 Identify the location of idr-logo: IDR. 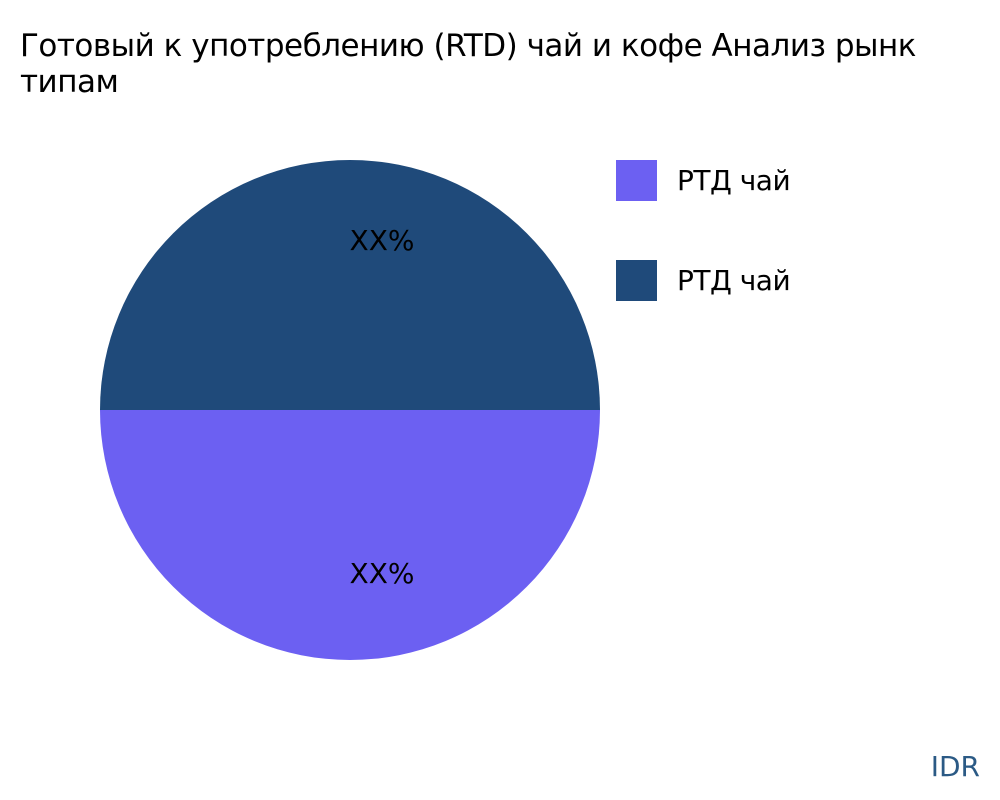
(955, 766).